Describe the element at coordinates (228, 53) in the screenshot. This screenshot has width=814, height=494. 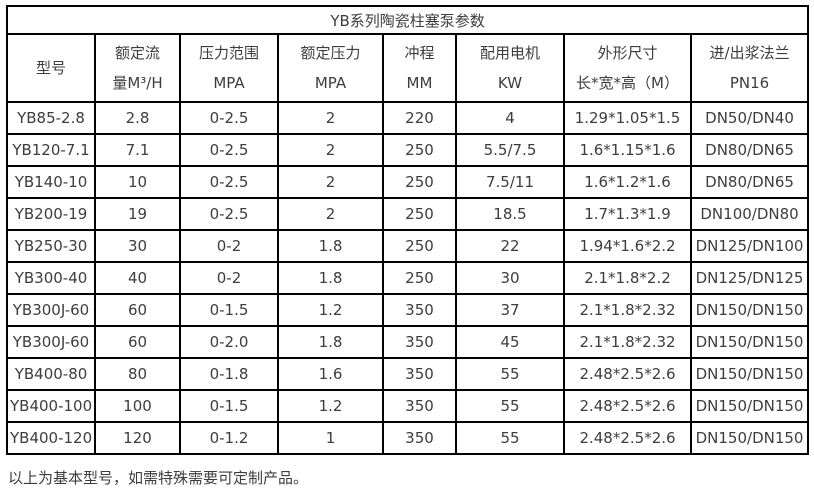
I see `column-header-line: 压力范围` at that location.